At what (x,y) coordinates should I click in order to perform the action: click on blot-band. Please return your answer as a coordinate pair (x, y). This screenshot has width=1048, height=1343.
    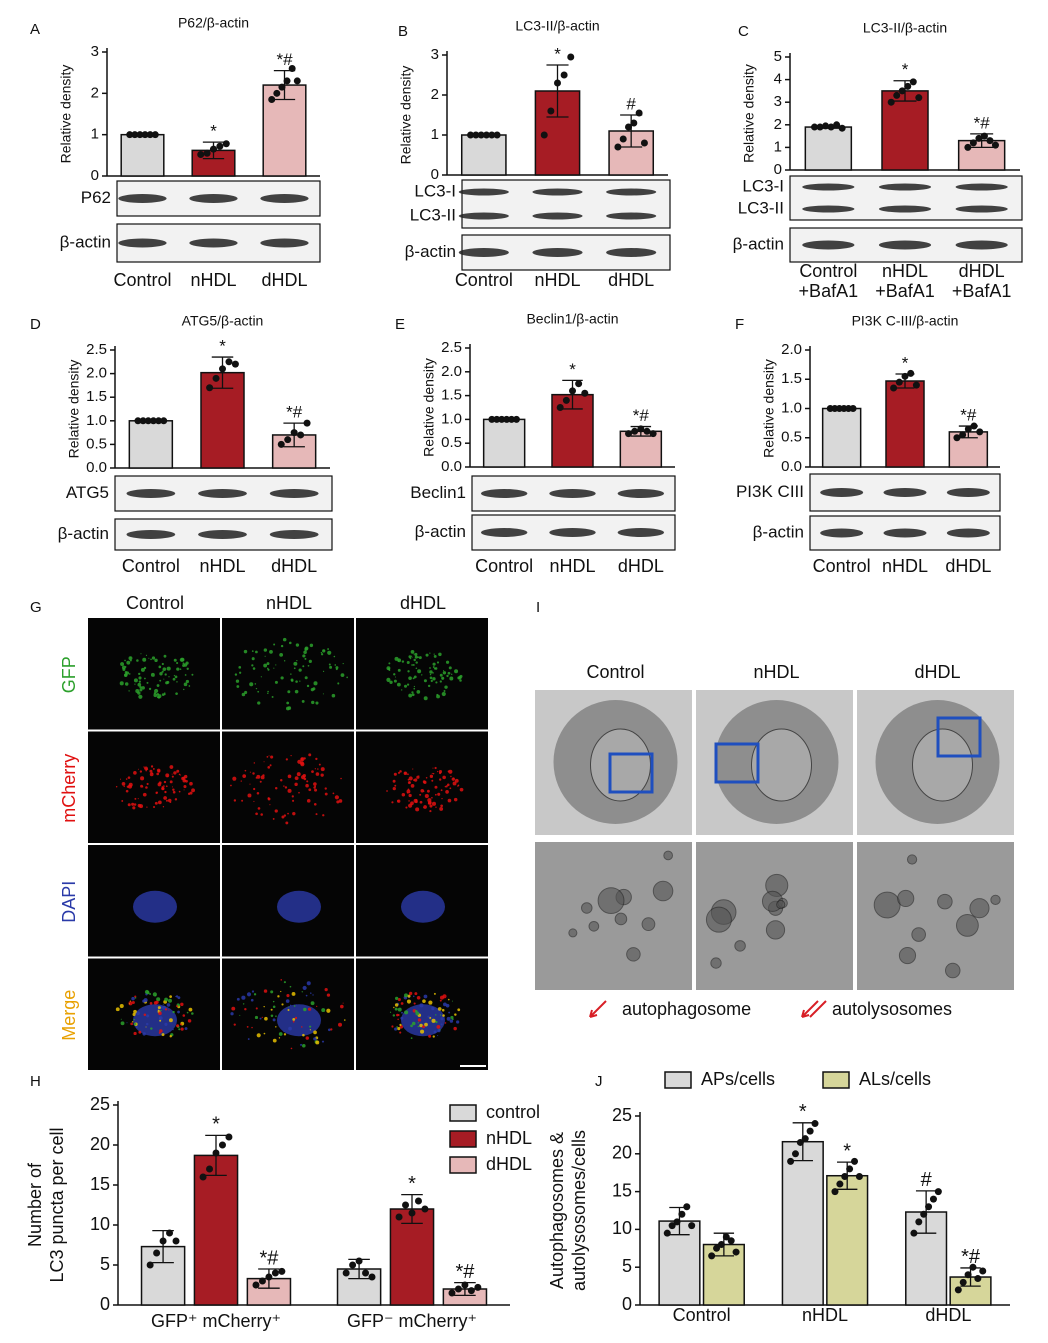
    Looking at the image, I should click on (842, 492).